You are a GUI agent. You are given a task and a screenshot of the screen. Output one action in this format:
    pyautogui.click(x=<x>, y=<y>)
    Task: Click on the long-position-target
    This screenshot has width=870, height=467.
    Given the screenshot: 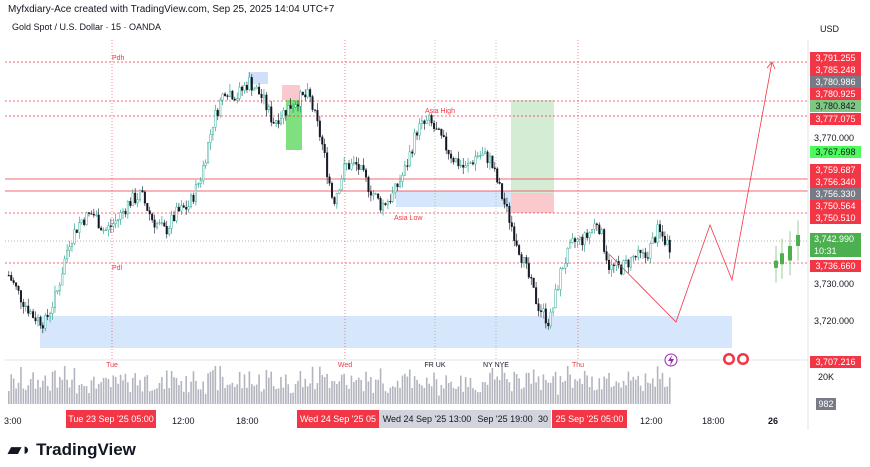 What is the action you would take?
    pyautogui.click(x=532, y=146)
    